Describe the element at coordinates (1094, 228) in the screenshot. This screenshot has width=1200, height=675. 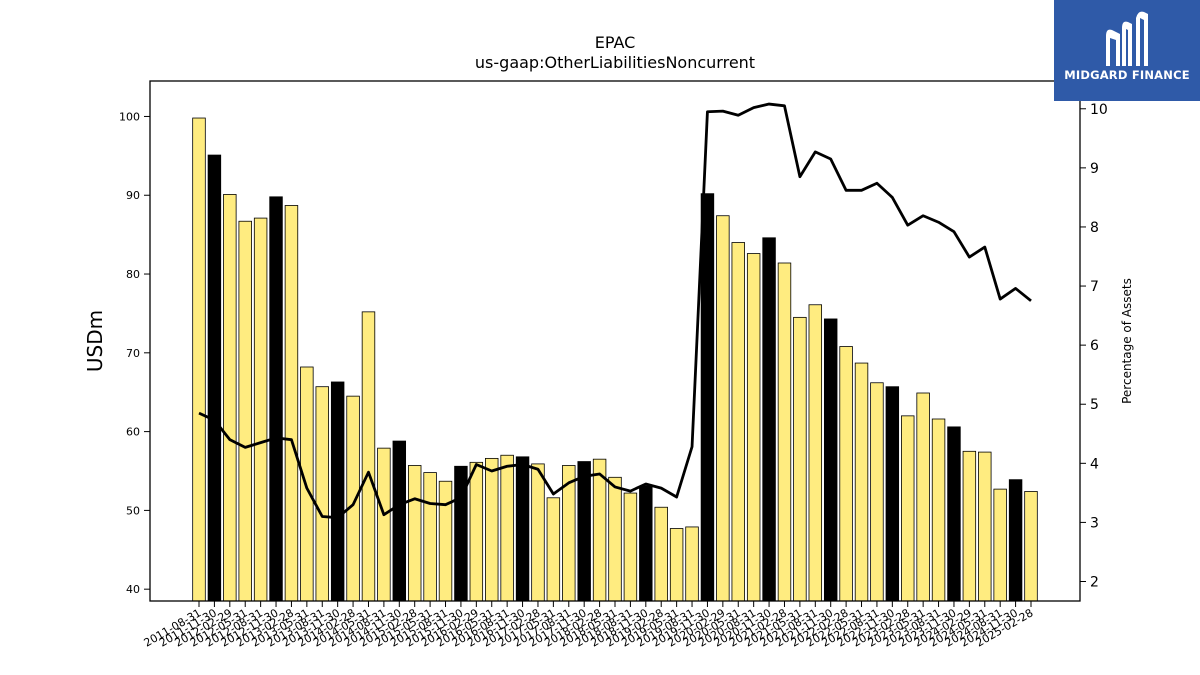
I see `y2-tick-label: 8` at that location.